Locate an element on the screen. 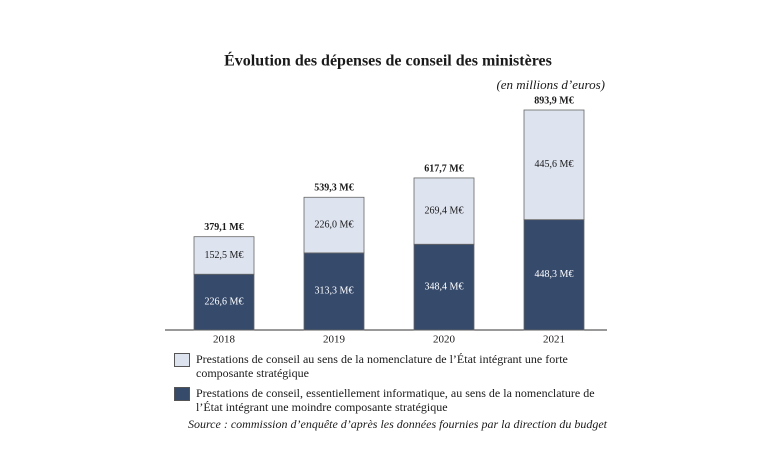 The height and width of the screenshot is (464, 779). x-tick-label: 2018 is located at coordinates (224, 340).